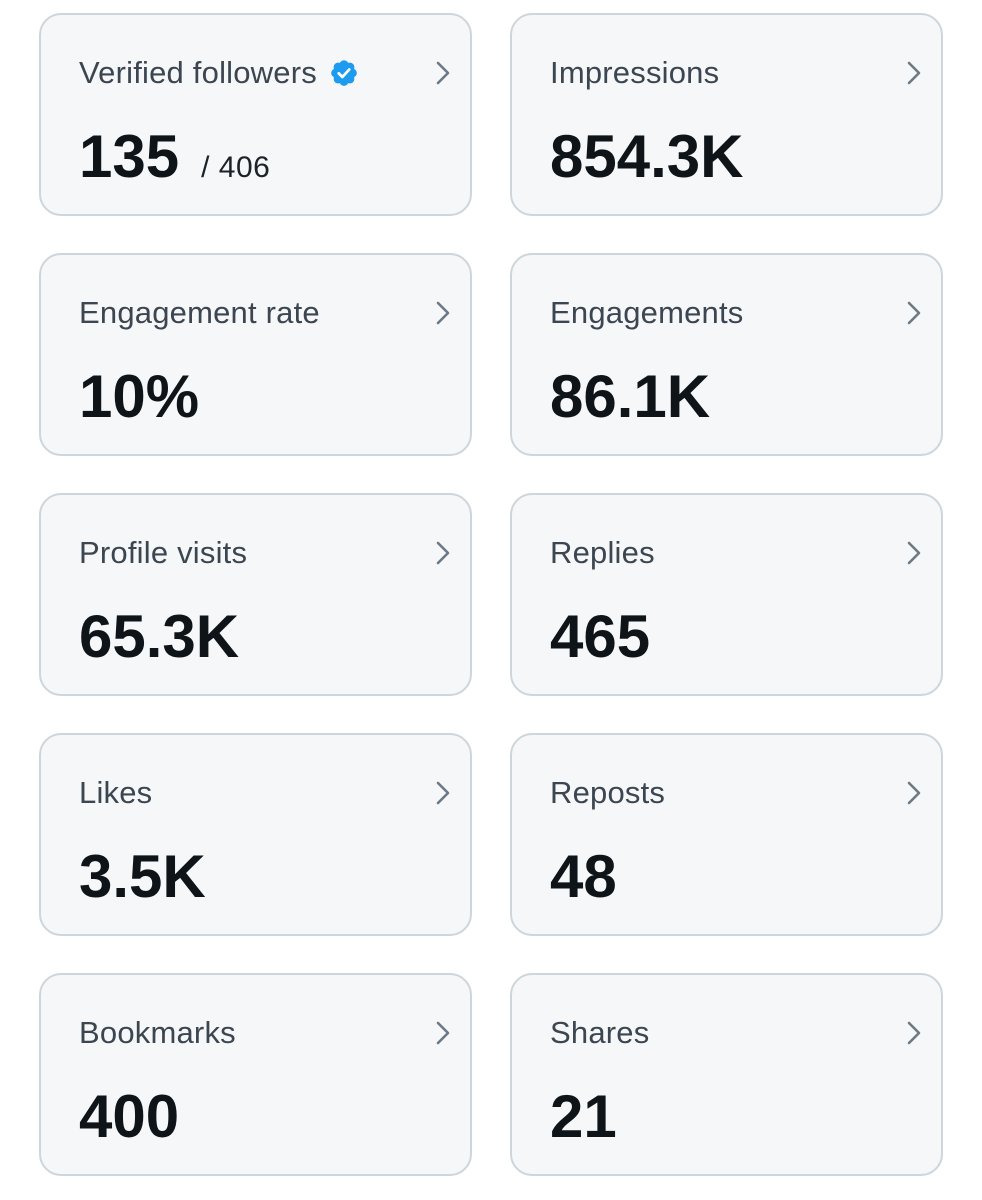 Image resolution: width=982 pixels, height=1200 pixels. Describe the element at coordinates (255, 1074) in the screenshot. I see `metric-card-bookmarks: Bookmarks 400` at that location.